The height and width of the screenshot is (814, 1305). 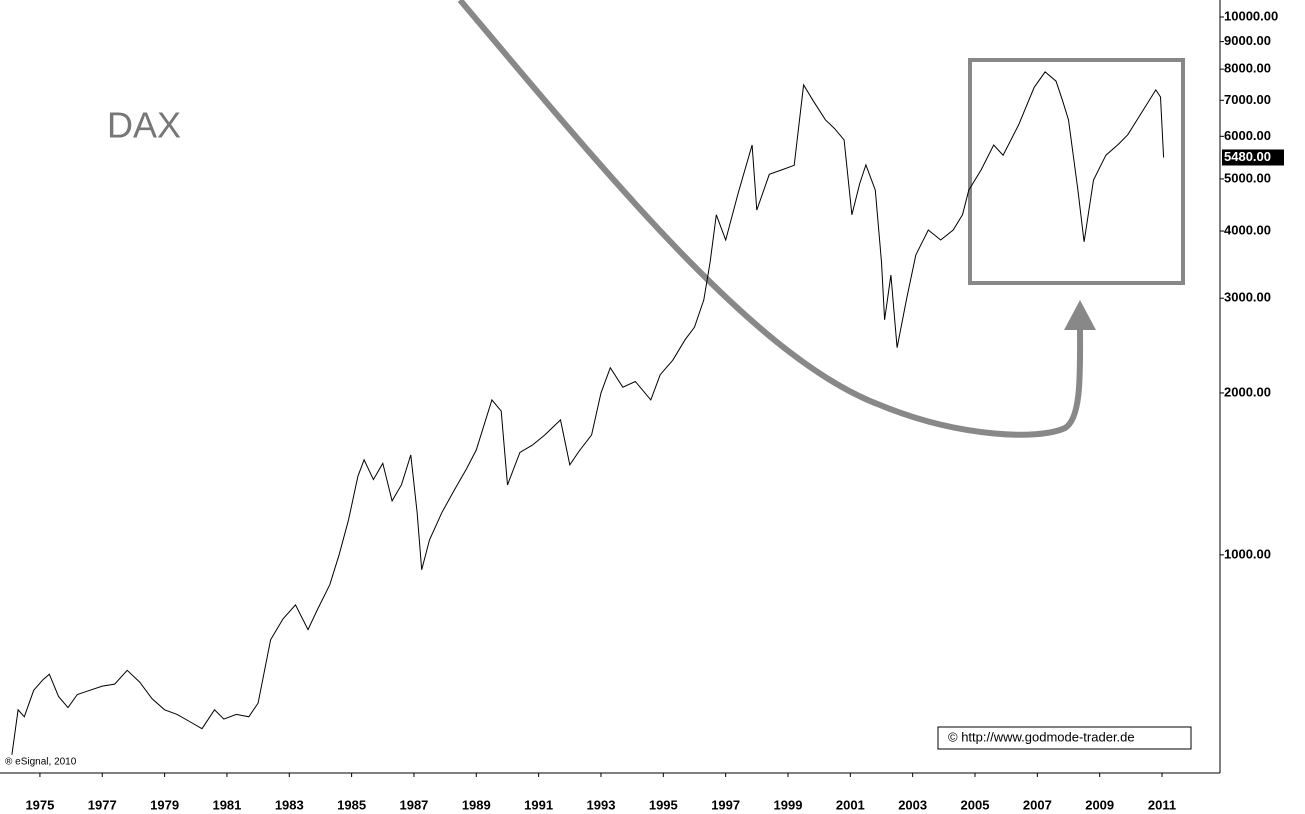 I want to click on last-value-bg, so click(x=1253, y=157).